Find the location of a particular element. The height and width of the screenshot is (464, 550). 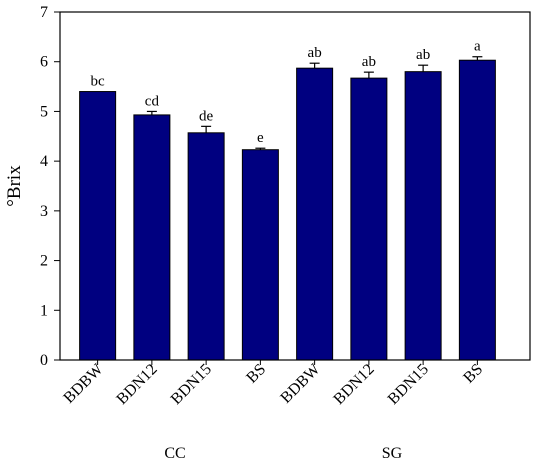

x-tick-label-5: BDN12 is located at coordinates (353, 384).